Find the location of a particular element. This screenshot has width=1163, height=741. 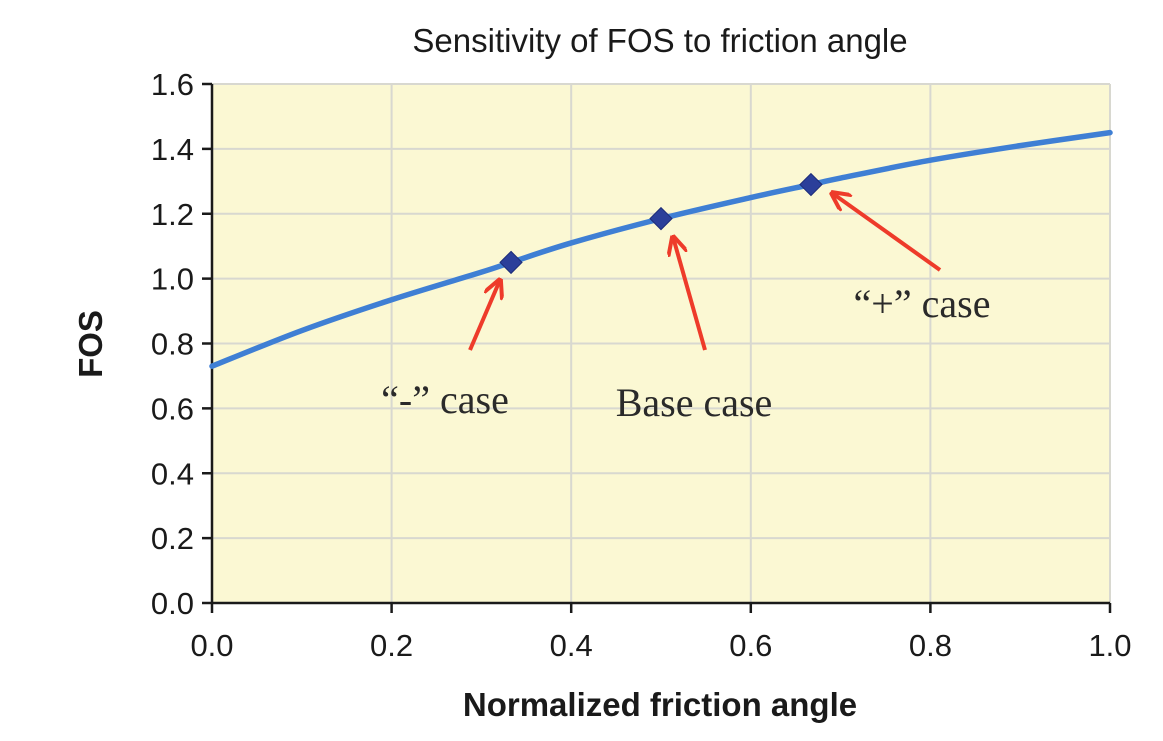

minus-case-annotation-arrow is located at coordinates (484, 315).